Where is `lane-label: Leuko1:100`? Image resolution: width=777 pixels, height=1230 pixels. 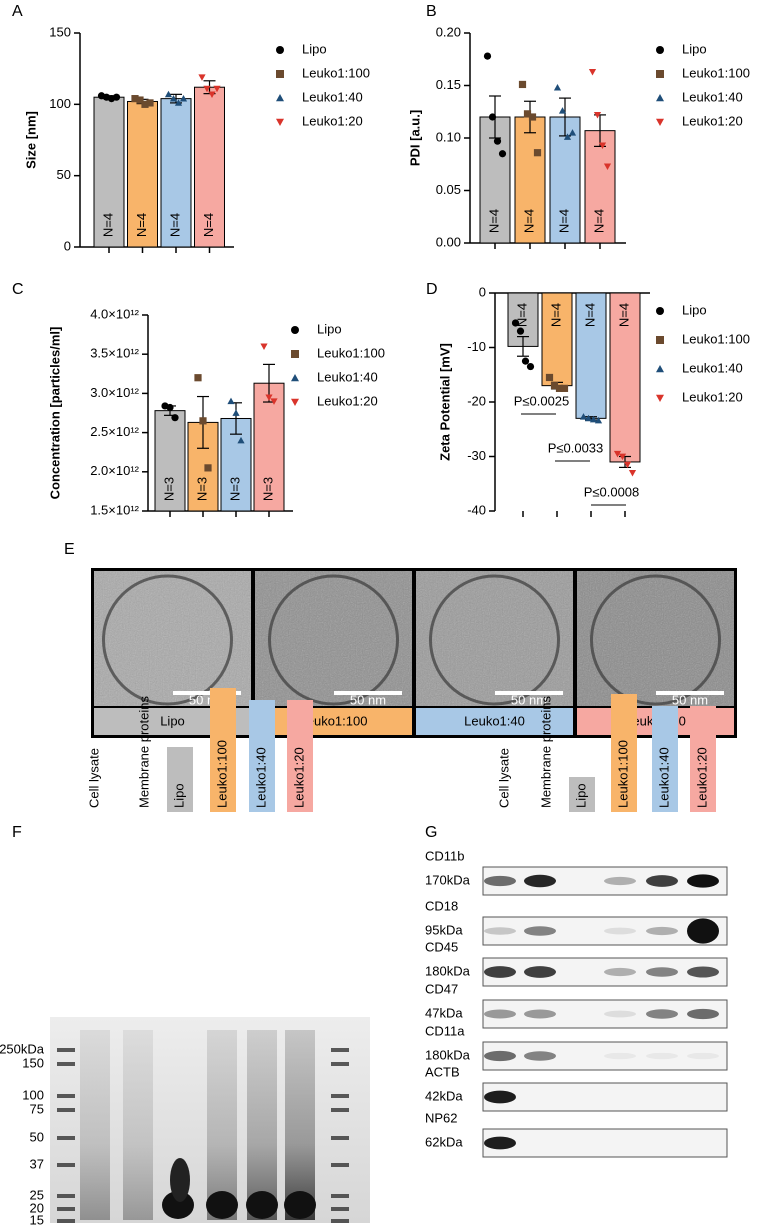 lane-label: Leuko1:100 is located at coordinates (622, 774).